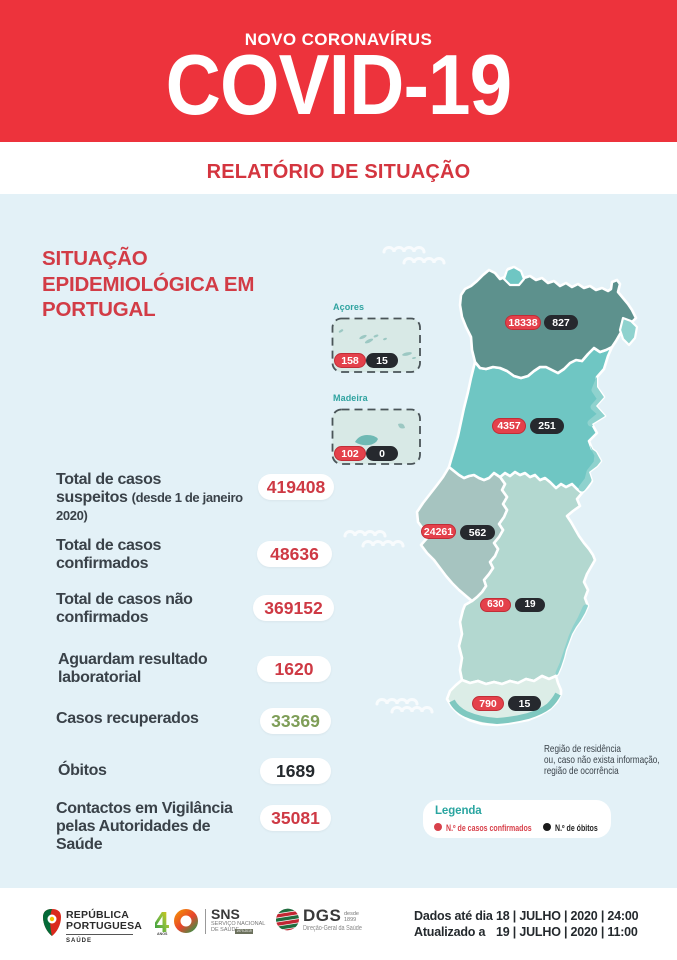  Describe the element at coordinates (162, 934) in the screenshot. I see `svg-text: ANOS` at that location.